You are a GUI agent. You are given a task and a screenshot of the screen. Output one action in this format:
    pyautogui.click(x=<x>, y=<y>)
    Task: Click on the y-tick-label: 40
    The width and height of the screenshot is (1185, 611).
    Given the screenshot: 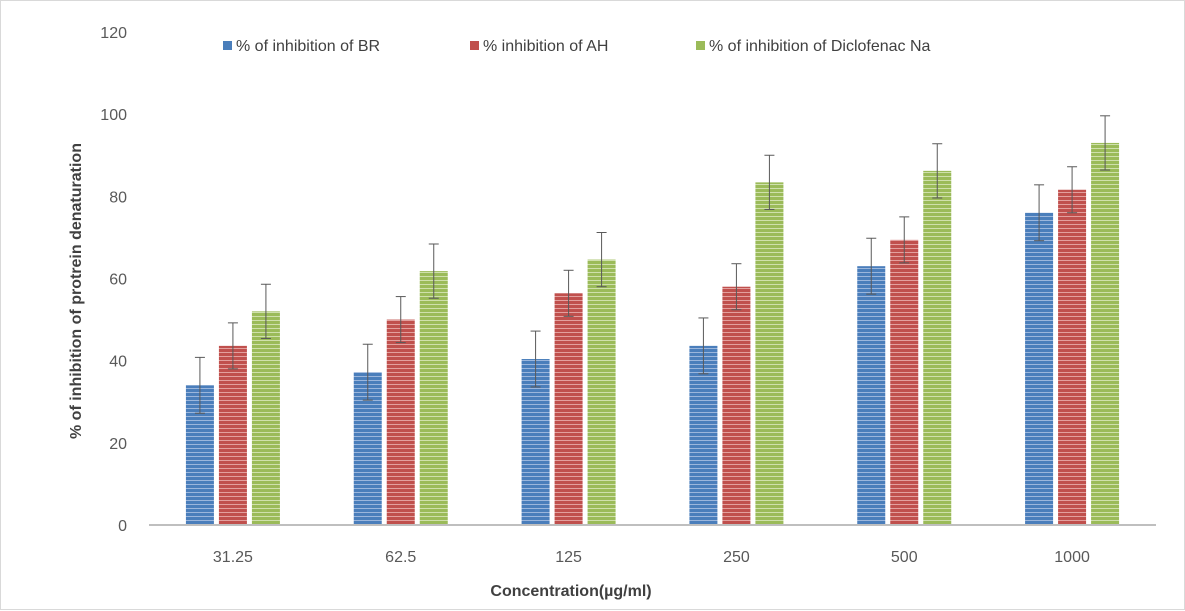 What is the action you would take?
    pyautogui.click(x=118, y=362)
    